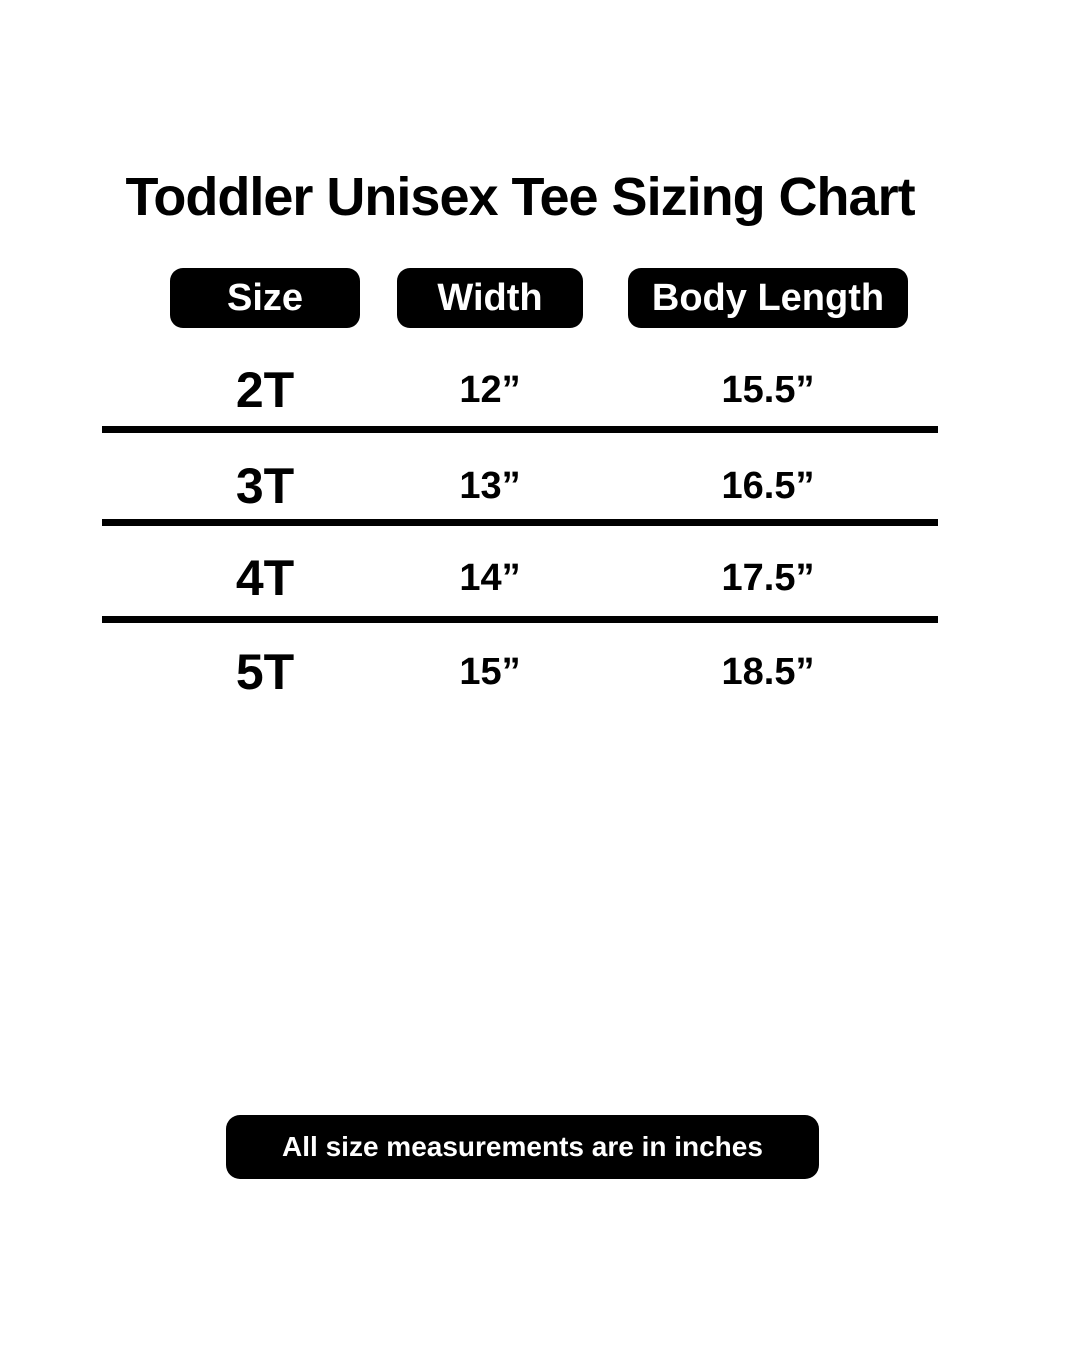 This screenshot has width=1080, height=1350. Describe the element at coordinates (265, 298) in the screenshot. I see `column-header-size: Size` at that location.